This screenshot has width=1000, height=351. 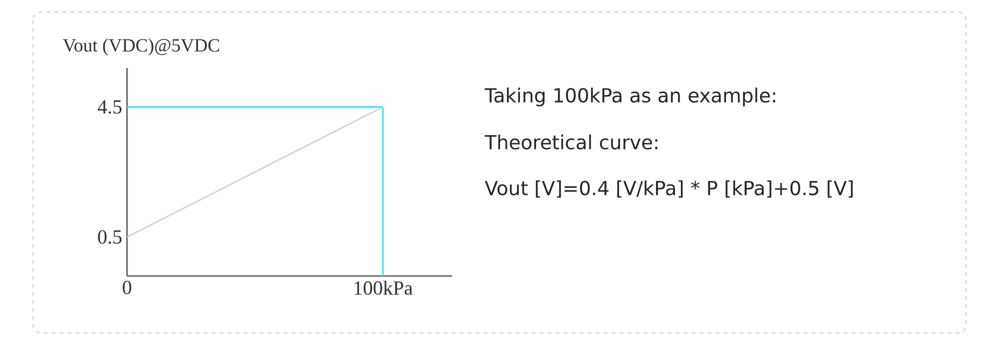 I want to click on y-tick-label: 4.5, so click(x=110, y=107).